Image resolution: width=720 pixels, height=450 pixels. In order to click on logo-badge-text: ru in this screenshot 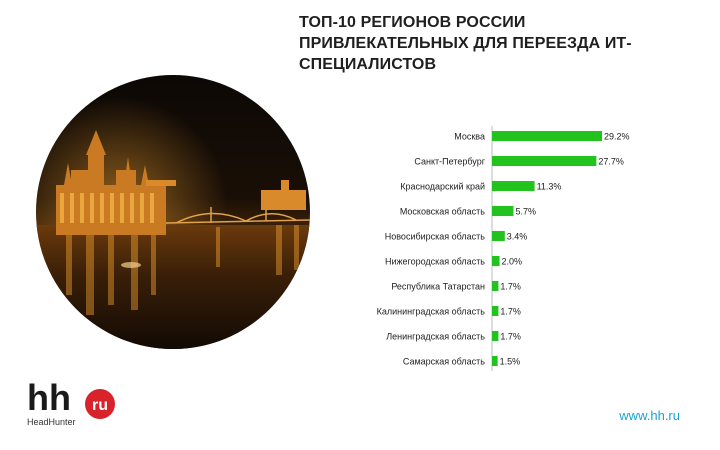, I will do `click(100, 405)`.